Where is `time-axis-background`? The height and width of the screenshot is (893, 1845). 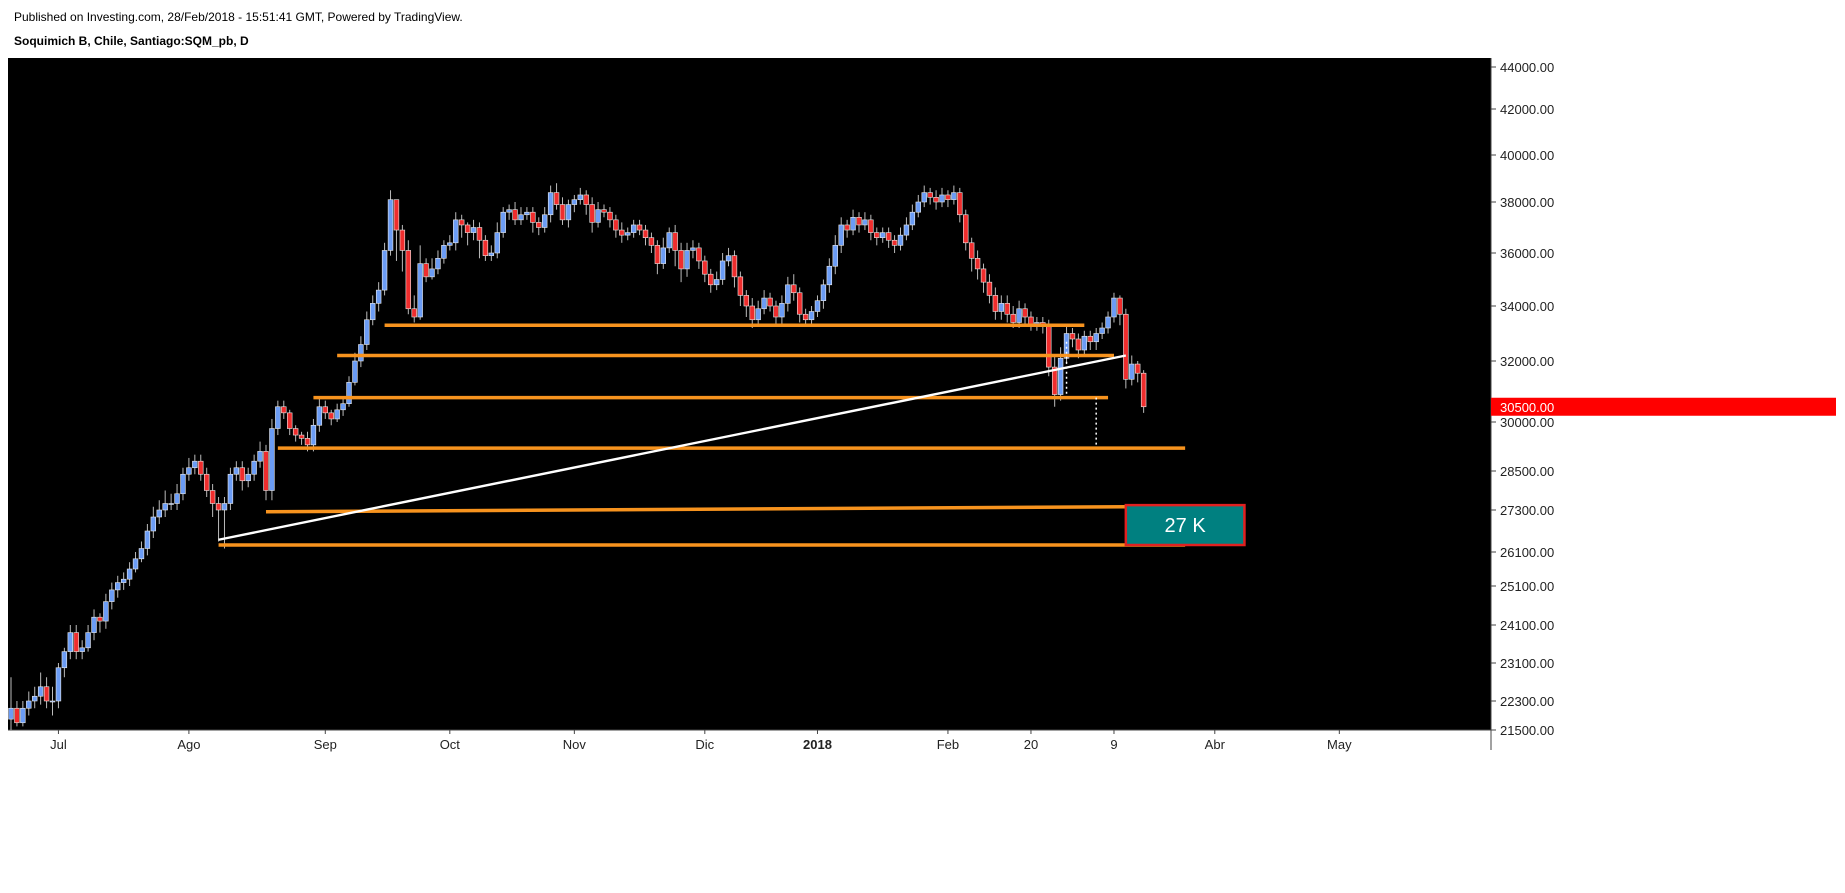
time-axis-background is located at coordinates (749, 795).